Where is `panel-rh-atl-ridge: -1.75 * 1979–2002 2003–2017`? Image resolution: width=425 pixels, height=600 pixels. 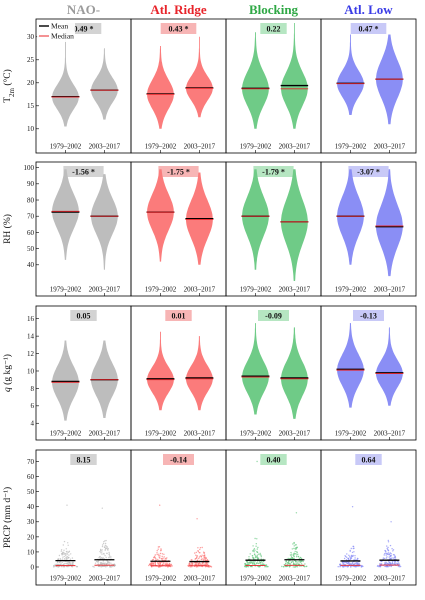
panel-rh-atl-ridge: -1.75 * 1979–2002 2003–2017 is located at coordinates (178, 229).